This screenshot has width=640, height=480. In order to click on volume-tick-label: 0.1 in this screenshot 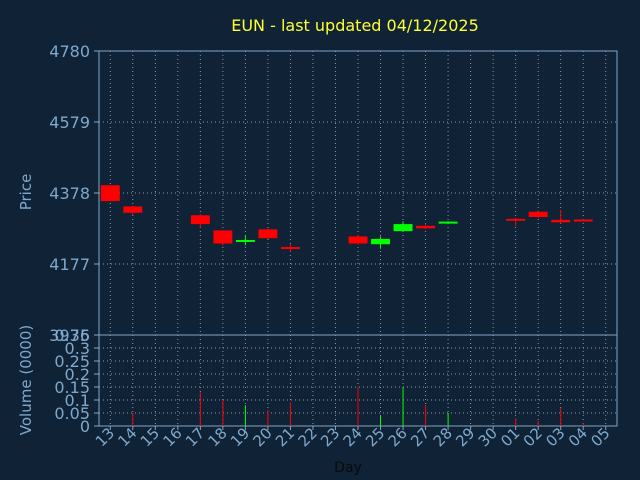, I will do `click(77, 400)`.